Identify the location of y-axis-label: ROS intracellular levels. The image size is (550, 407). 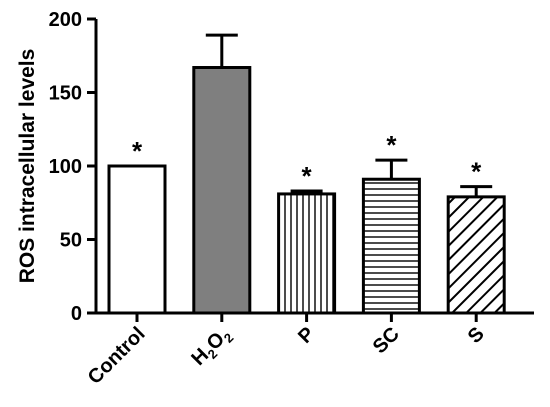
(27, 166).